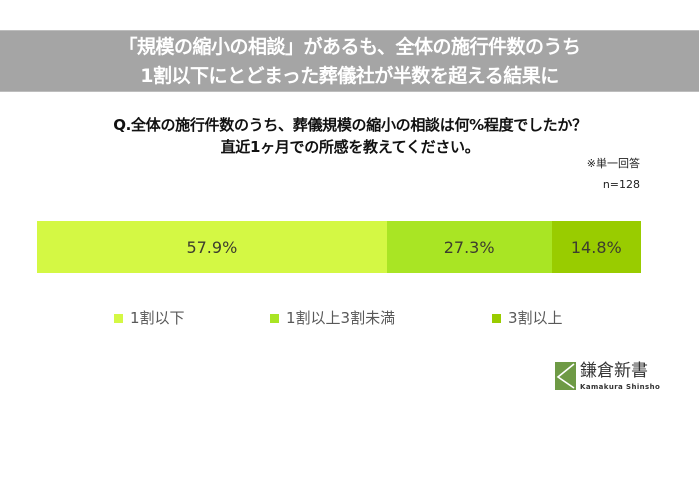 The width and height of the screenshot is (700, 494). I want to click on legend-item-over-30pct: 3割以上, so click(527, 318).